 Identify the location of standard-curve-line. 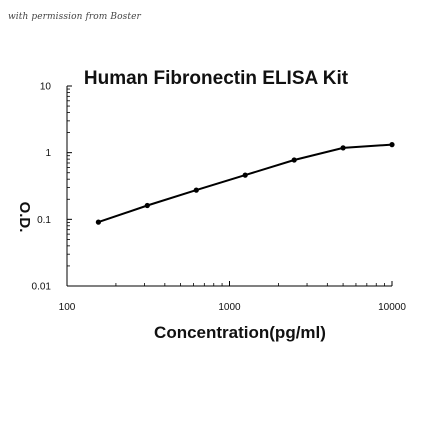
(245, 183).